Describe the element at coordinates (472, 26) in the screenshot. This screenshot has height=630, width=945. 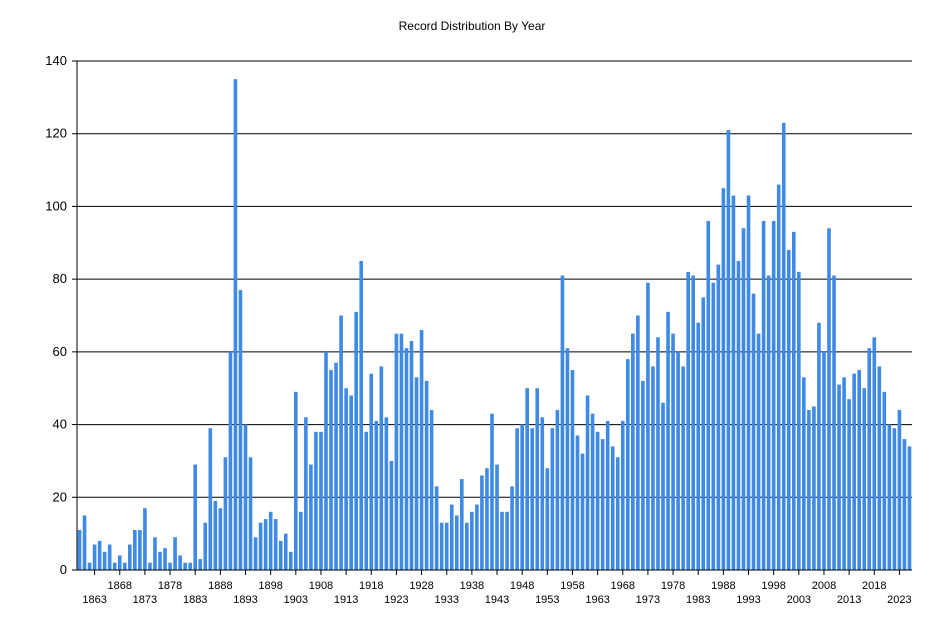
I see `chart-title: Record Distribution By Year` at that location.